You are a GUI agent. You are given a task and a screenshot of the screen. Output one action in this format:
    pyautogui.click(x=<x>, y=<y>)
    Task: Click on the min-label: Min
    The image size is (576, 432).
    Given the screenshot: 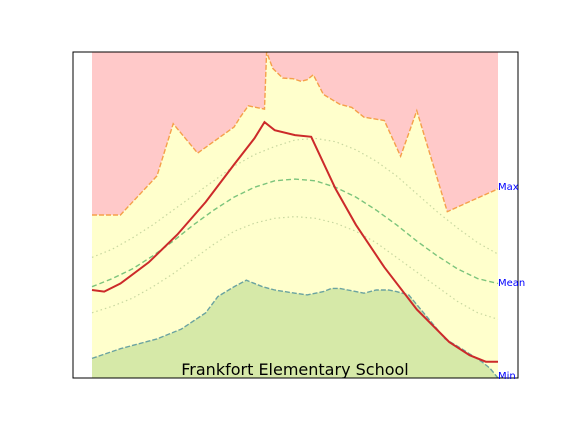 What is the action you would take?
    pyautogui.click(x=507, y=376)
    